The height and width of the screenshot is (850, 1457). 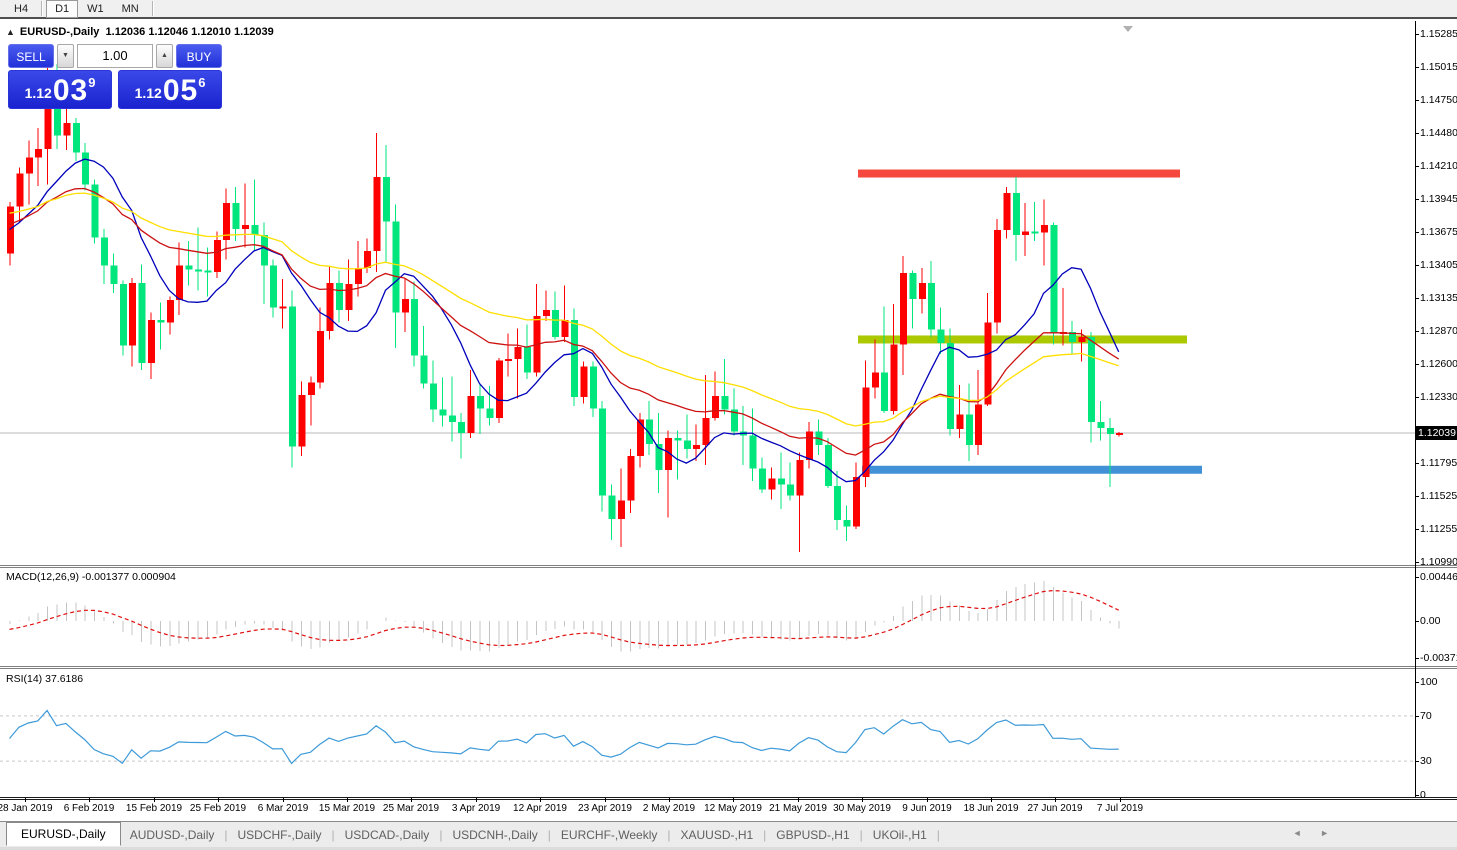 What do you see at coordinates (31, 56) in the screenshot?
I see `sell-button: SELL` at bounding box center [31, 56].